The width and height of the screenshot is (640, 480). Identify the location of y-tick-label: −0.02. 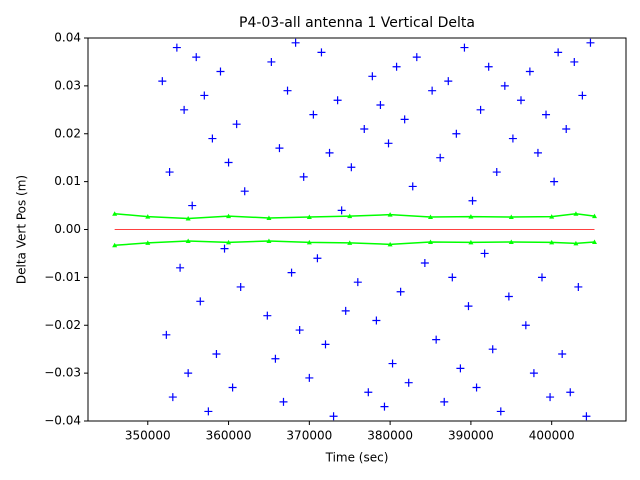
(62, 325).